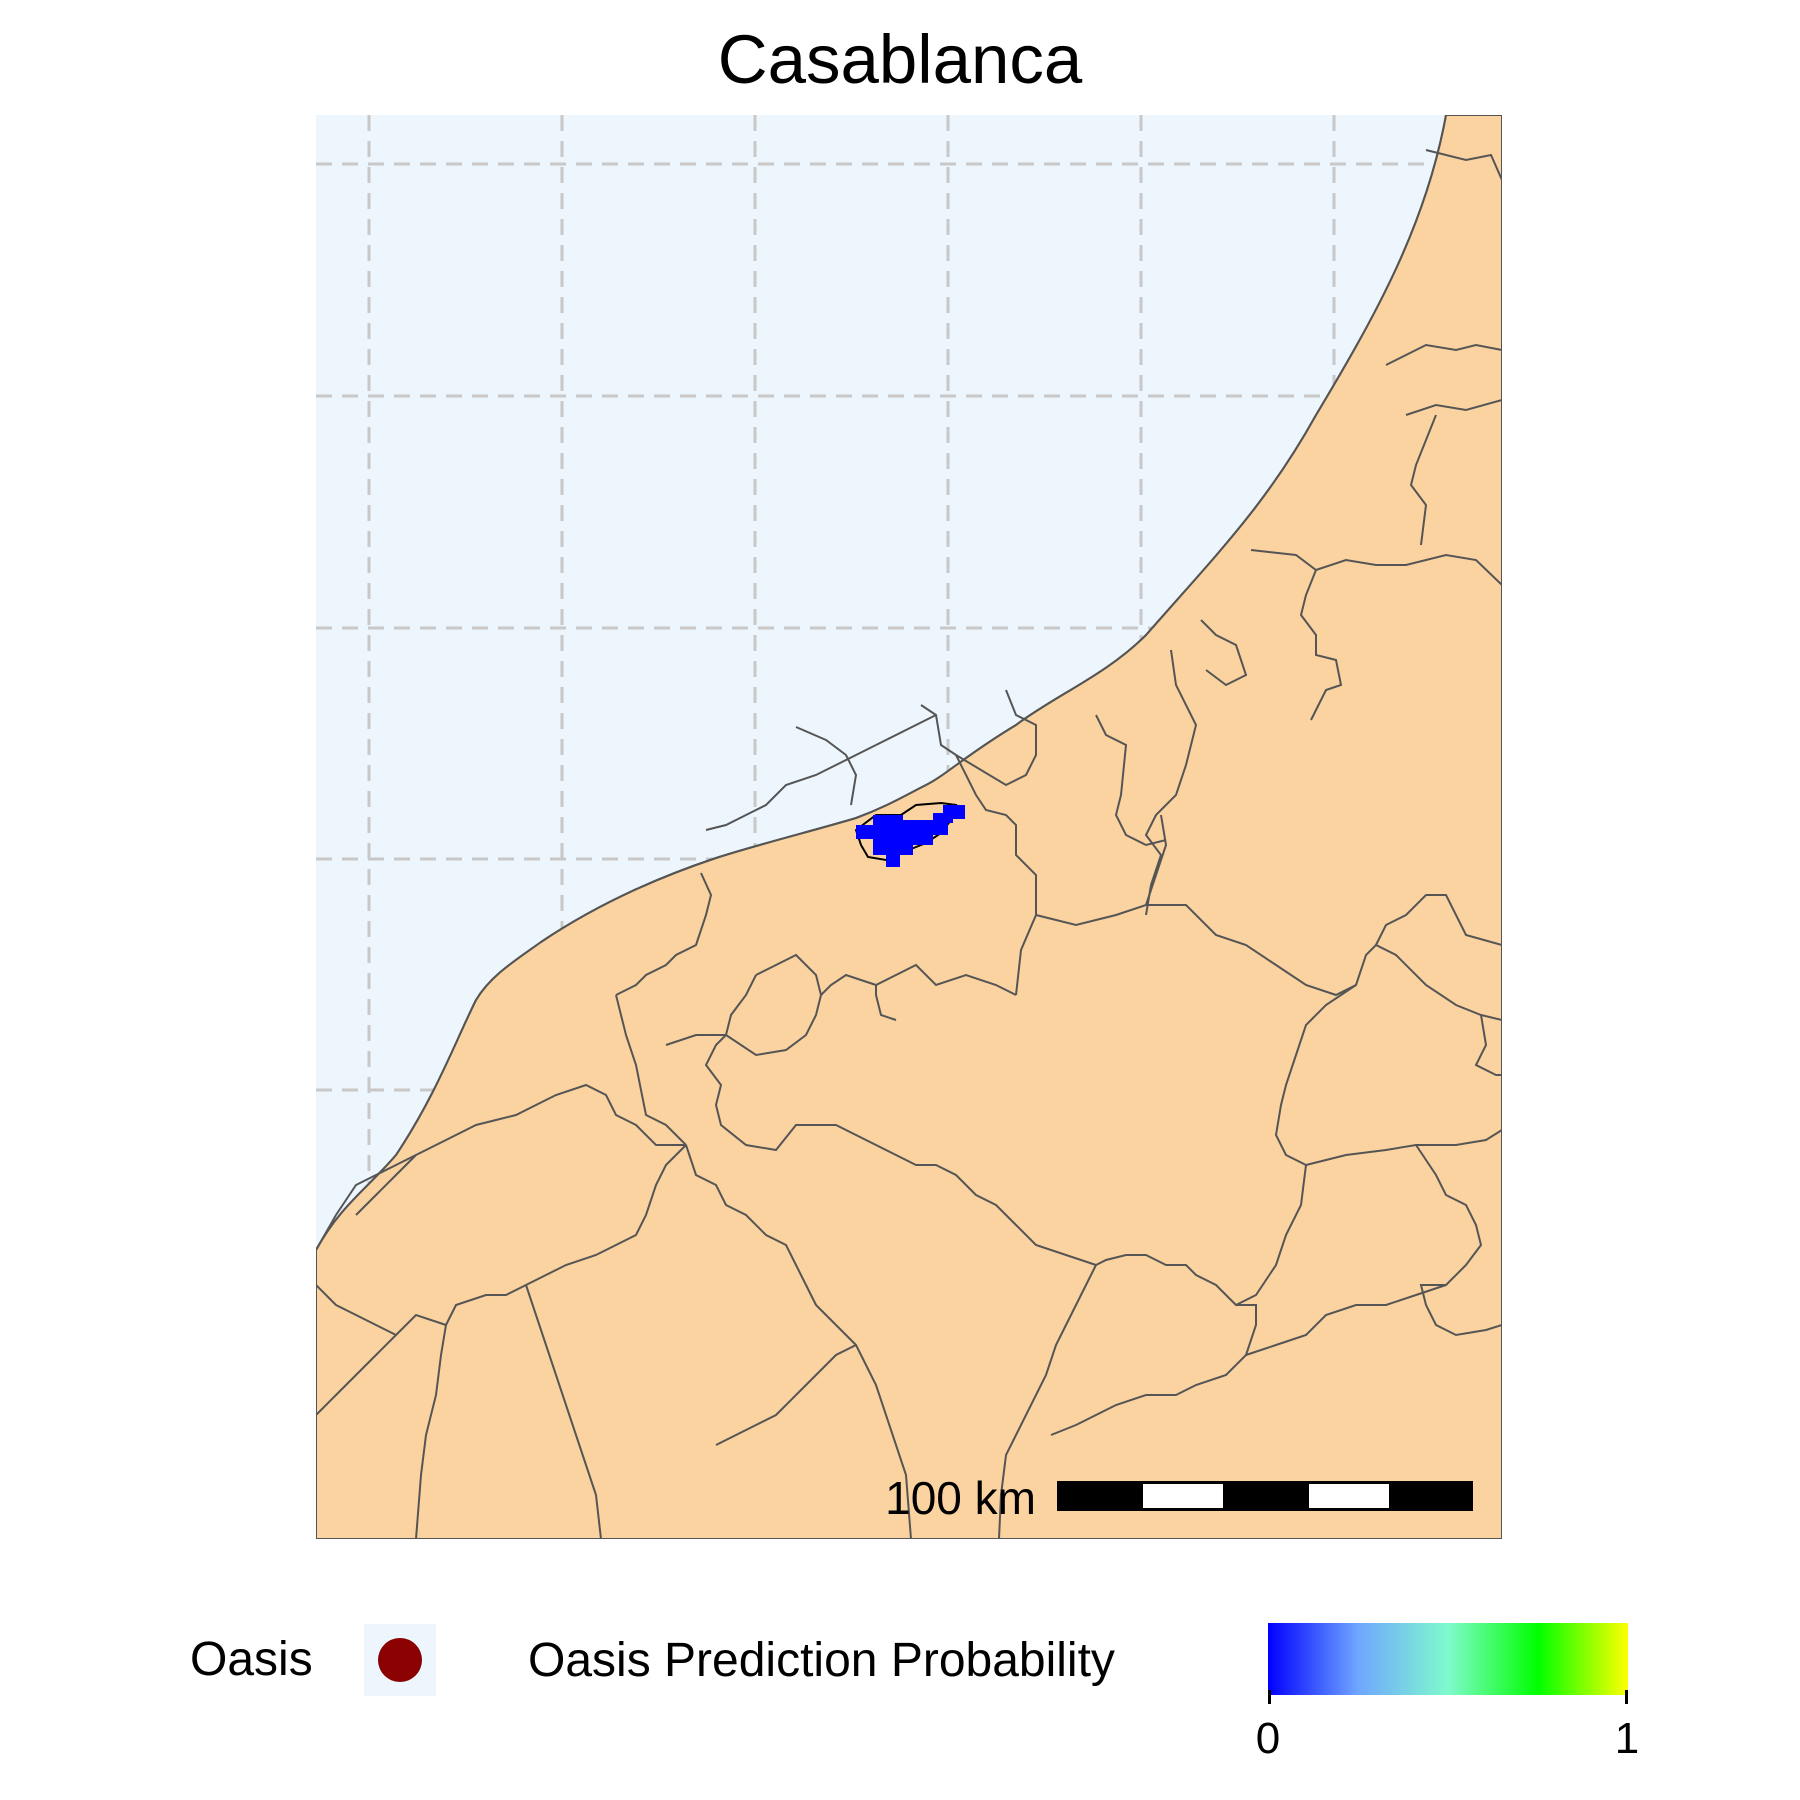 This screenshot has width=1800, height=1800. I want to click on colorbar-tick-min, so click(1269, 1697).